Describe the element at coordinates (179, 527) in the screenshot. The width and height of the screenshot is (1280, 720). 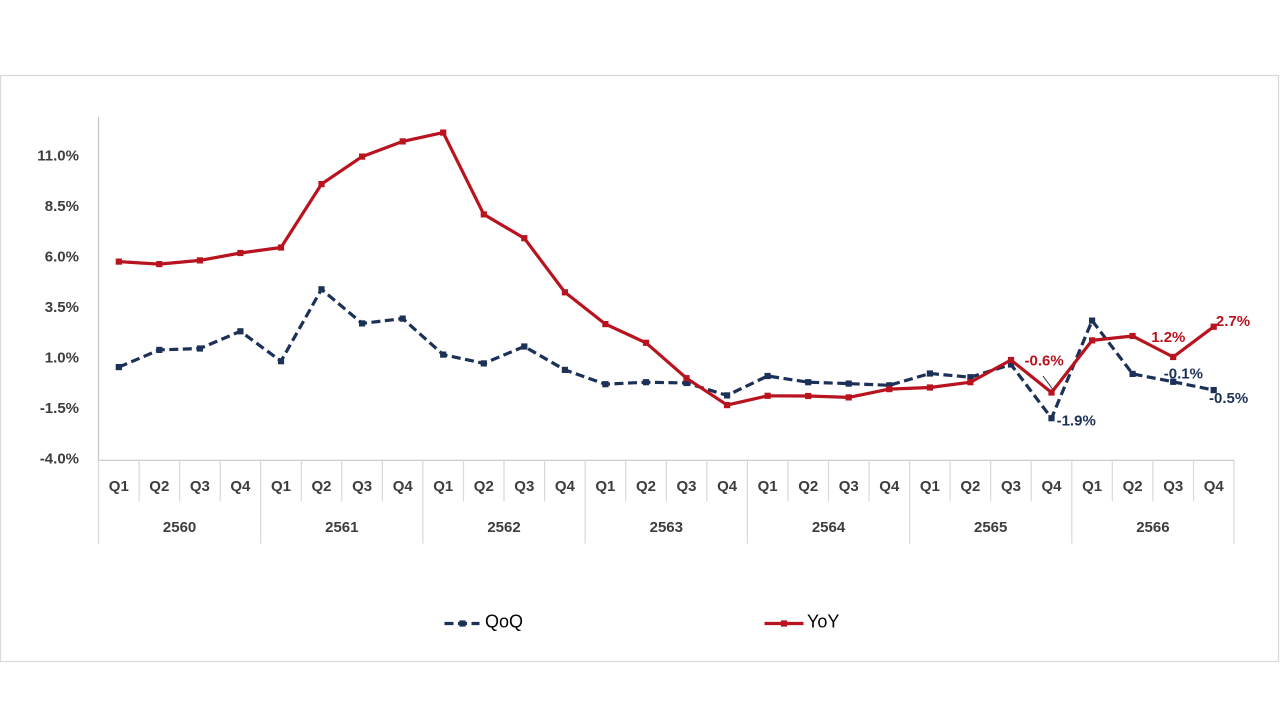
I see `svg-text: 2560` at that location.